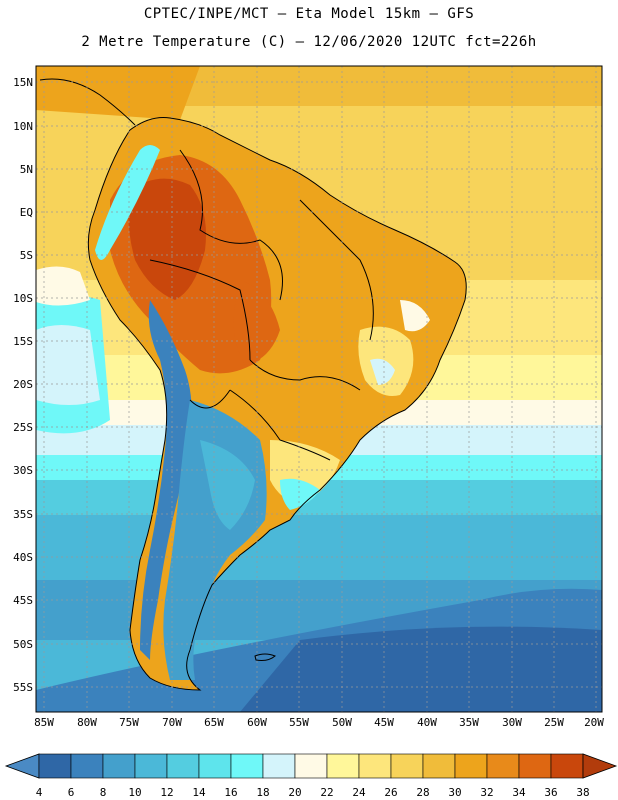  I want to click on colorbar-tick-label: 30, so click(454, 792).